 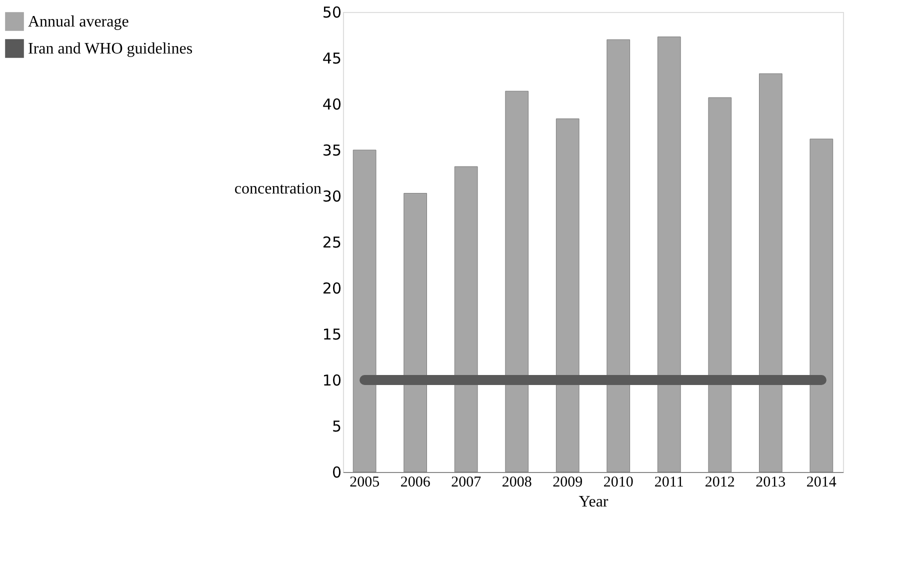 What do you see at coordinates (332, 105) in the screenshot?
I see `y-tick-label: 40` at bounding box center [332, 105].